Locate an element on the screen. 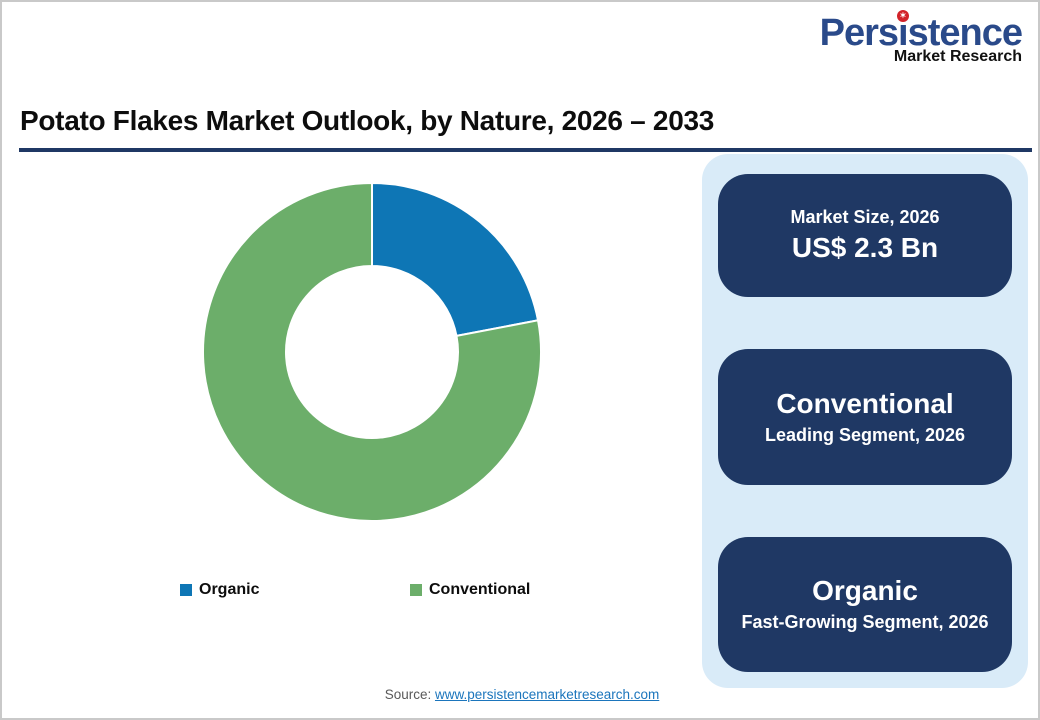 This screenshot has width=1040, height=720. fast-growing-segment-label: Fast-Growing Segment, 2026 is located at coordinates (865, 622).